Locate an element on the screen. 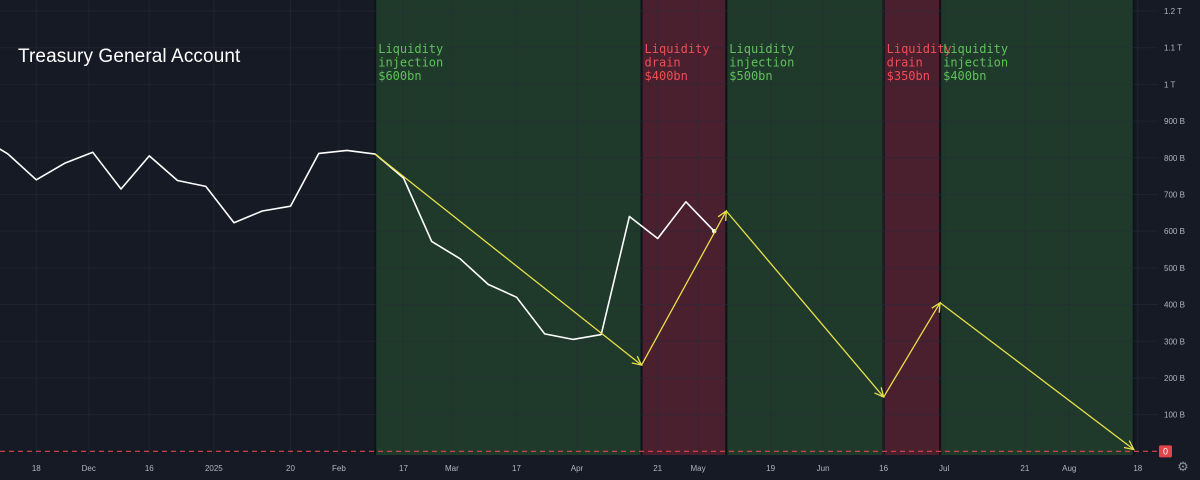  y-tick-label-4: 400 B is located at coordinates (1174, 305).